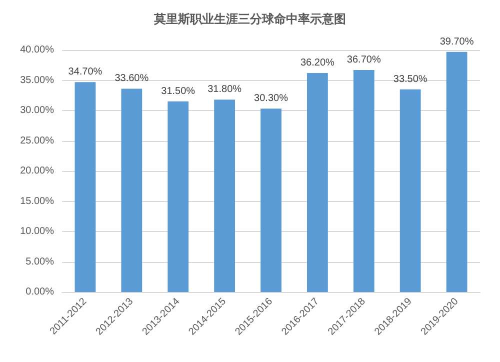  What do you see at coordinates (37, 80) in the screenshot?
I see `y-tick-label: 35.00%` at bounding box center [37, 80].